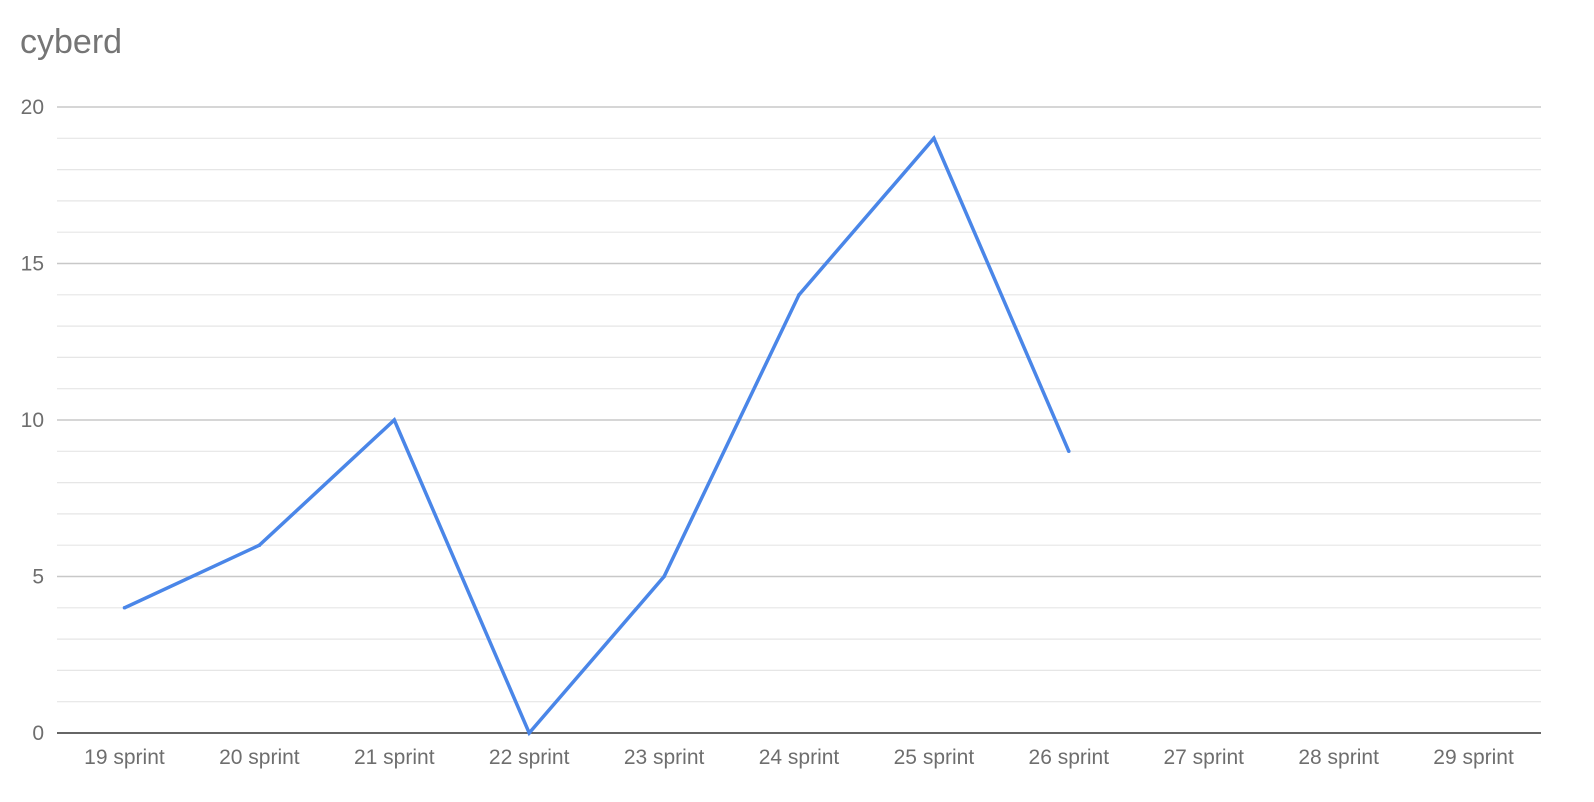  Describe the element at coordinates (124, 757) in the screenshot. I see `x-tick-label: 19 sprint` at that location.